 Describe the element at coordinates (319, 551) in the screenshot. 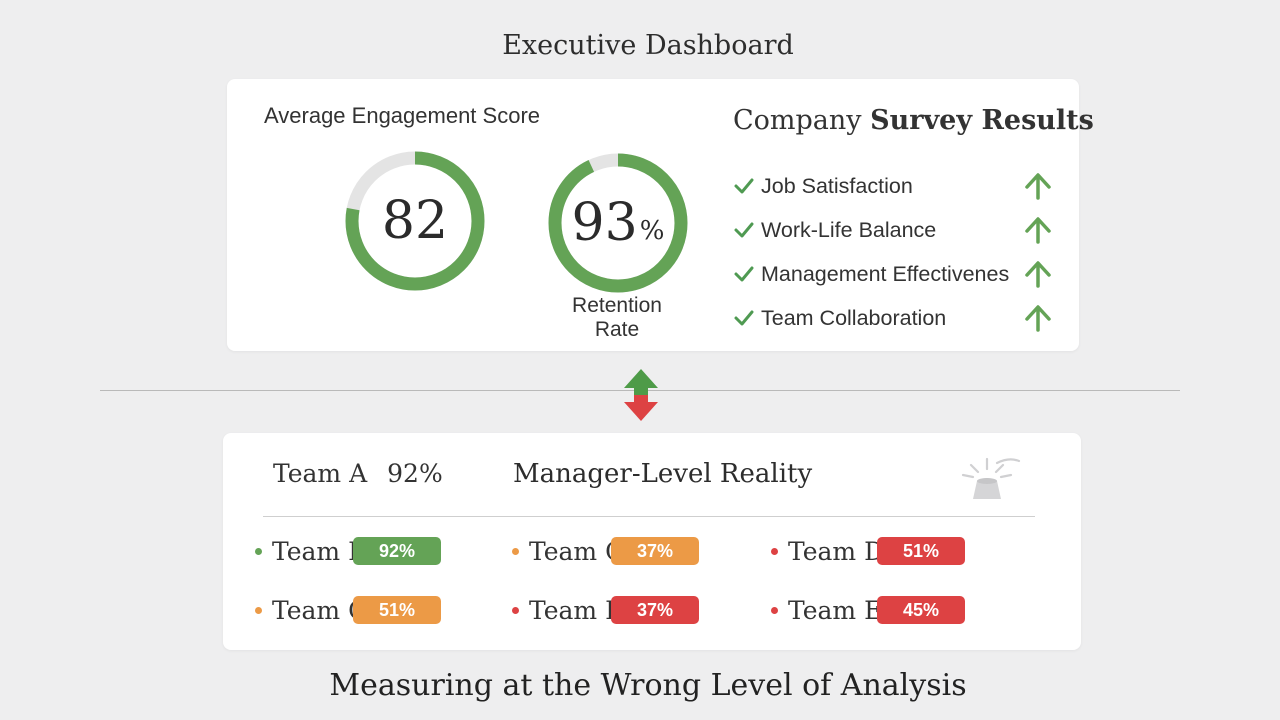

I see `team-name: Team B` at that location.